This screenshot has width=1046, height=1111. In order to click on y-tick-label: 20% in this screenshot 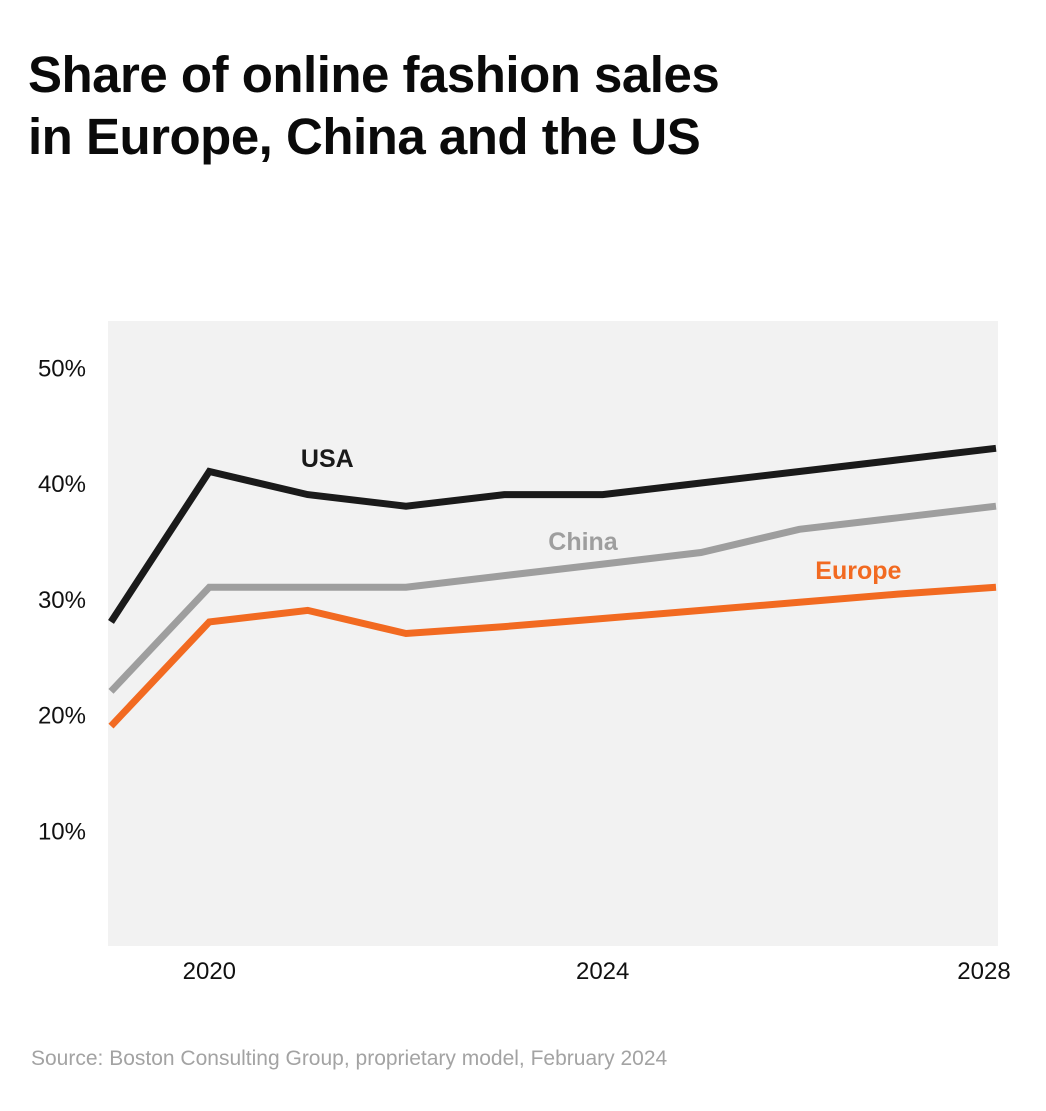, I will do `click(62, 716)`.